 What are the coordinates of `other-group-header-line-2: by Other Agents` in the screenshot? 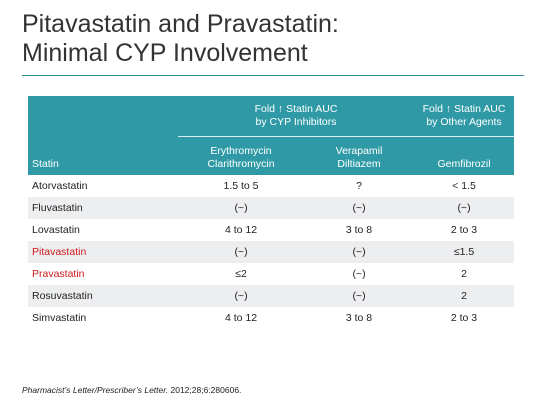 It's located at (464, 122).